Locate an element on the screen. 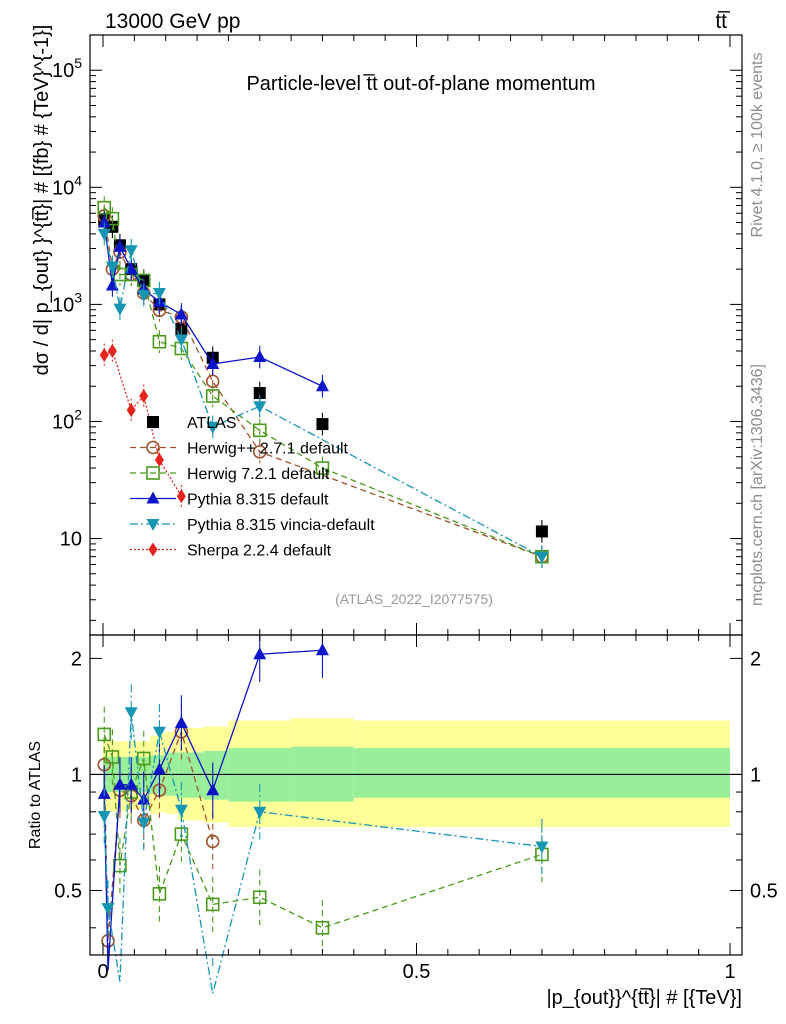 Image resolution: width=786 pixels, height=1024 pixels. tick-exponent: 2 is located at coordinates (78, 414).